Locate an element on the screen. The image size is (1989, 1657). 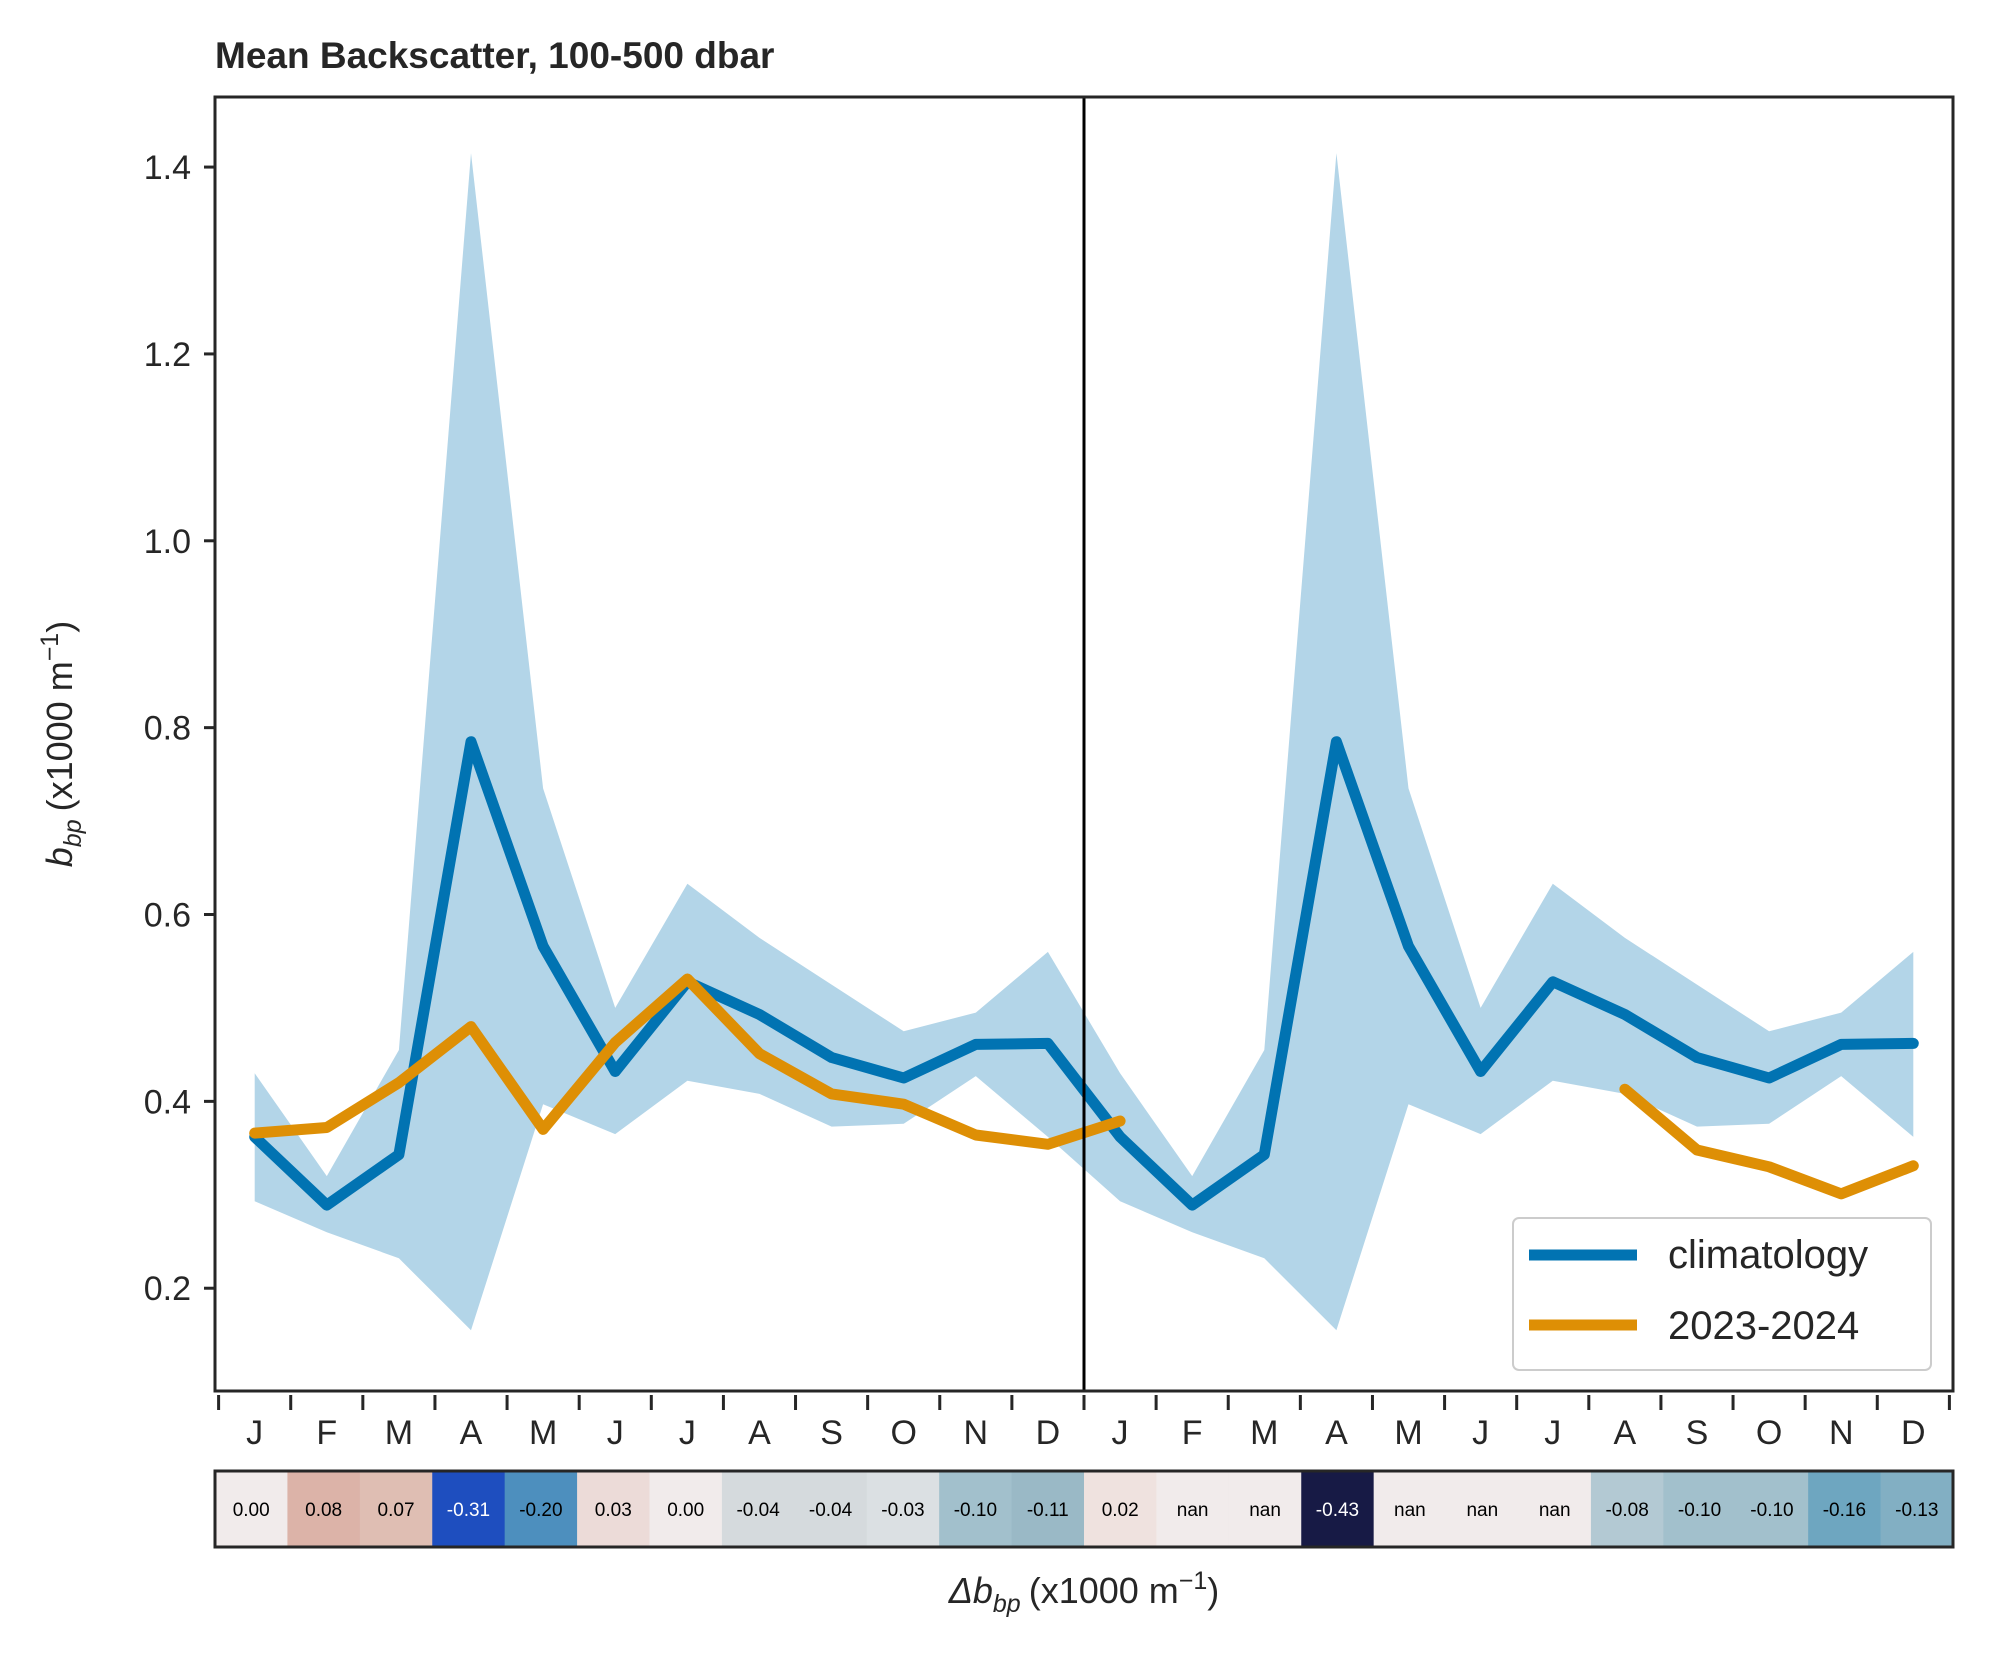
y-tick-label: 1.2 is located at coordinates (167, 355).